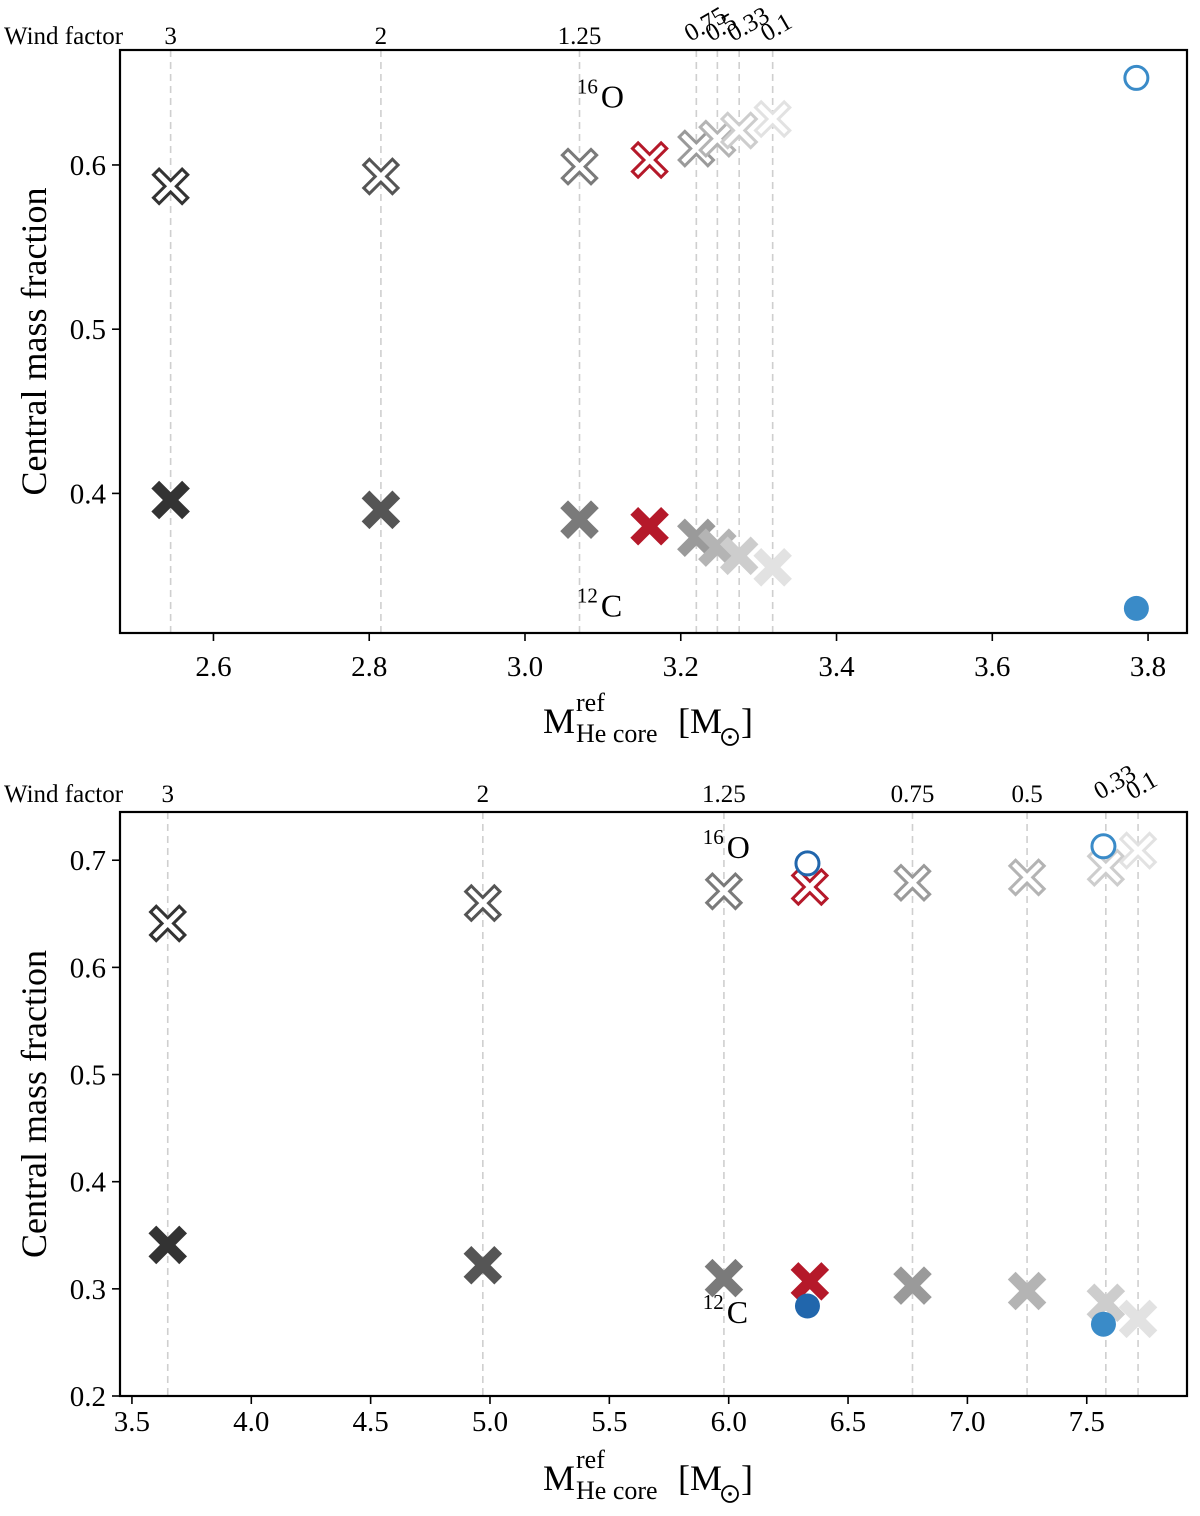 This screenshot has width=1200, height=1516. What do you see at coordinates (848, 1422) in the screenshot?
I see `x-tick-label: 6.5` at bounding box center [848, 1422].